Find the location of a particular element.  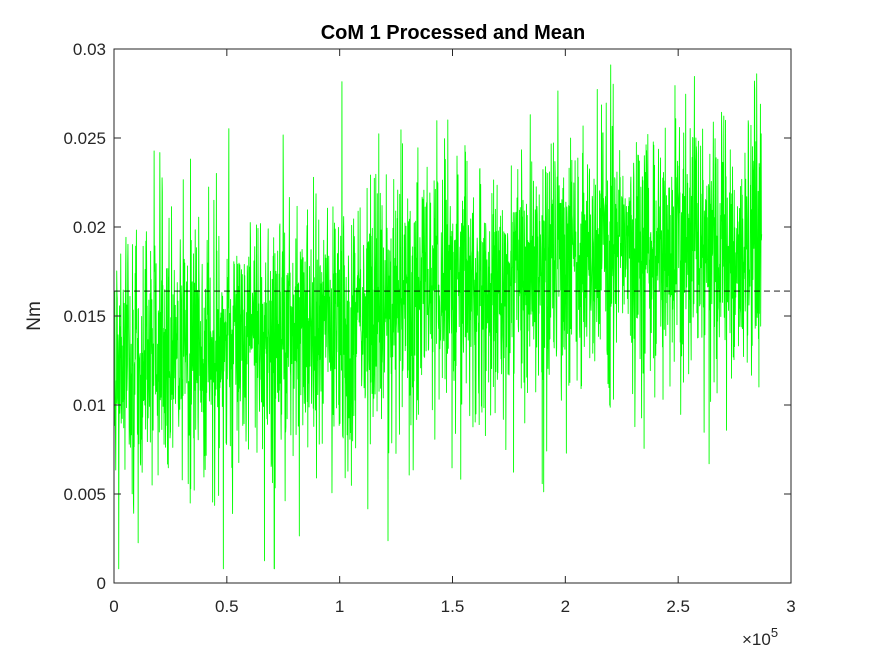

x-tick-label: 3 is located at coordinates (790, 606).